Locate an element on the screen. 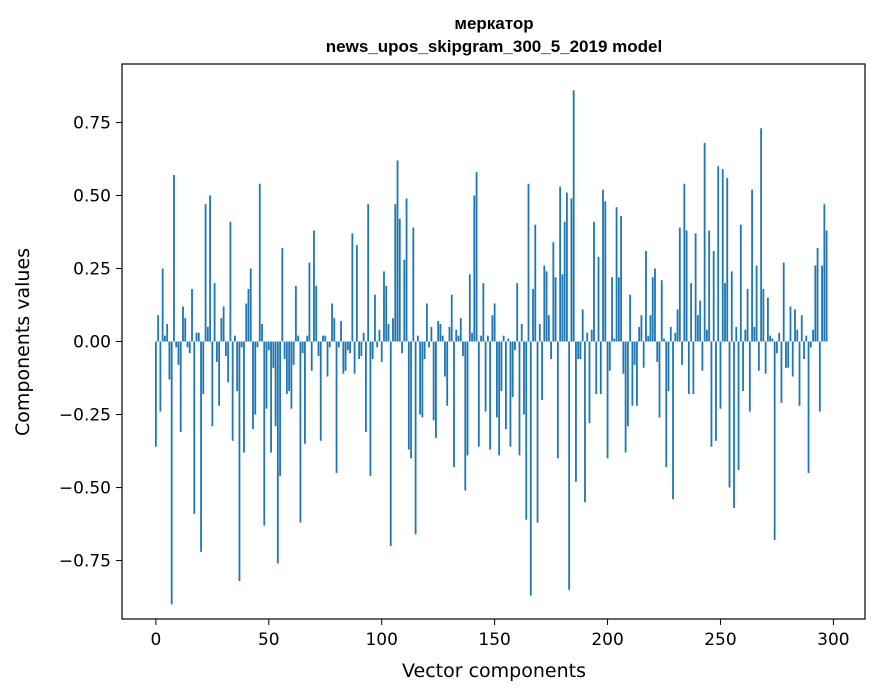 This screenshot has width=880, height=696. y-tick-label: −0.50 is located at coordinates (85, 489).